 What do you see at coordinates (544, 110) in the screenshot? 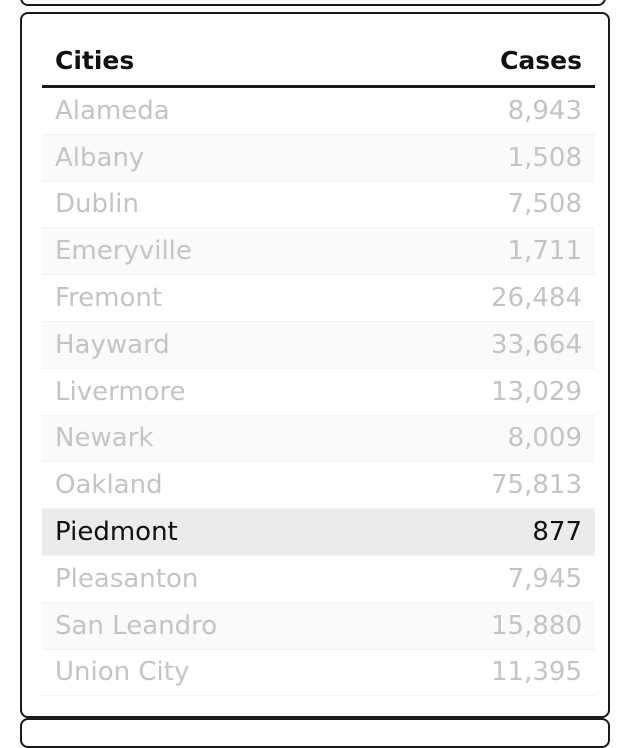
I see `cases-cell: 8,943` at bounding box center [544, 110].